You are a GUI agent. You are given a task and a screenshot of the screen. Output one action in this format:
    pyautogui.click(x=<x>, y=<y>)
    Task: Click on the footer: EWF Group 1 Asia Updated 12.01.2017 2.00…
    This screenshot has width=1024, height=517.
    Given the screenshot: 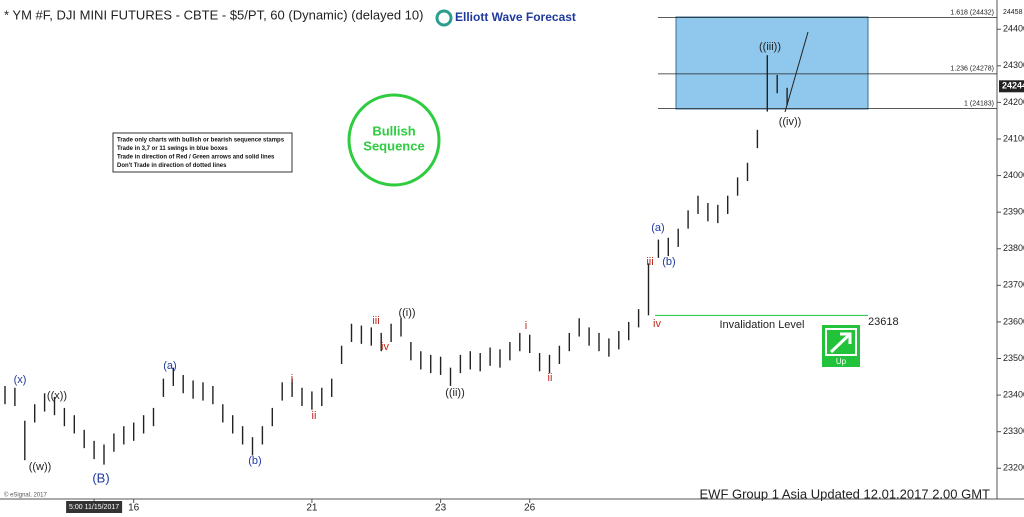 What is the action you would take?
    pyautogui.click(x=845, y=493)
    